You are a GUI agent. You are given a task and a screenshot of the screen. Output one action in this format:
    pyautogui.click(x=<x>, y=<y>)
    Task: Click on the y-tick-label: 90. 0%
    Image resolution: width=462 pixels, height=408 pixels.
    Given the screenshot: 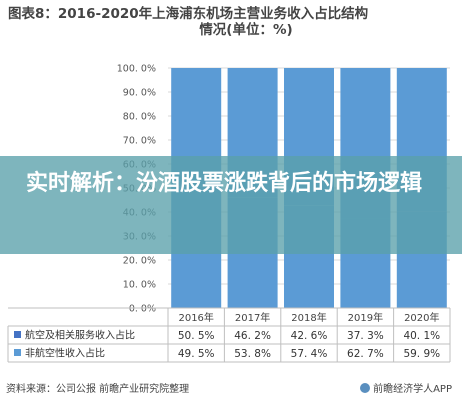 What is the action you would take?
    pyautogui.click(x=139, y=93)
    